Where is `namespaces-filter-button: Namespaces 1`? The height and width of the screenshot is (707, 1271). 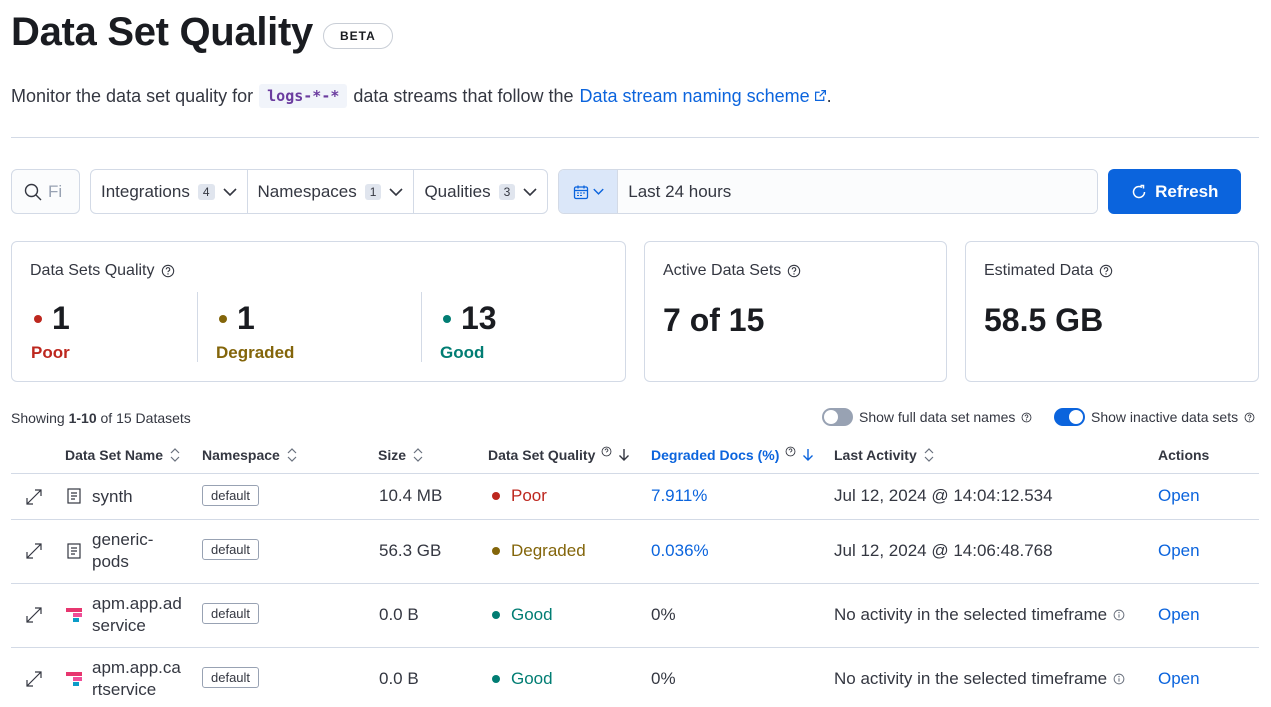
namespaces-filter-button: Namespaces 1 is located at coordinates (331, 191).